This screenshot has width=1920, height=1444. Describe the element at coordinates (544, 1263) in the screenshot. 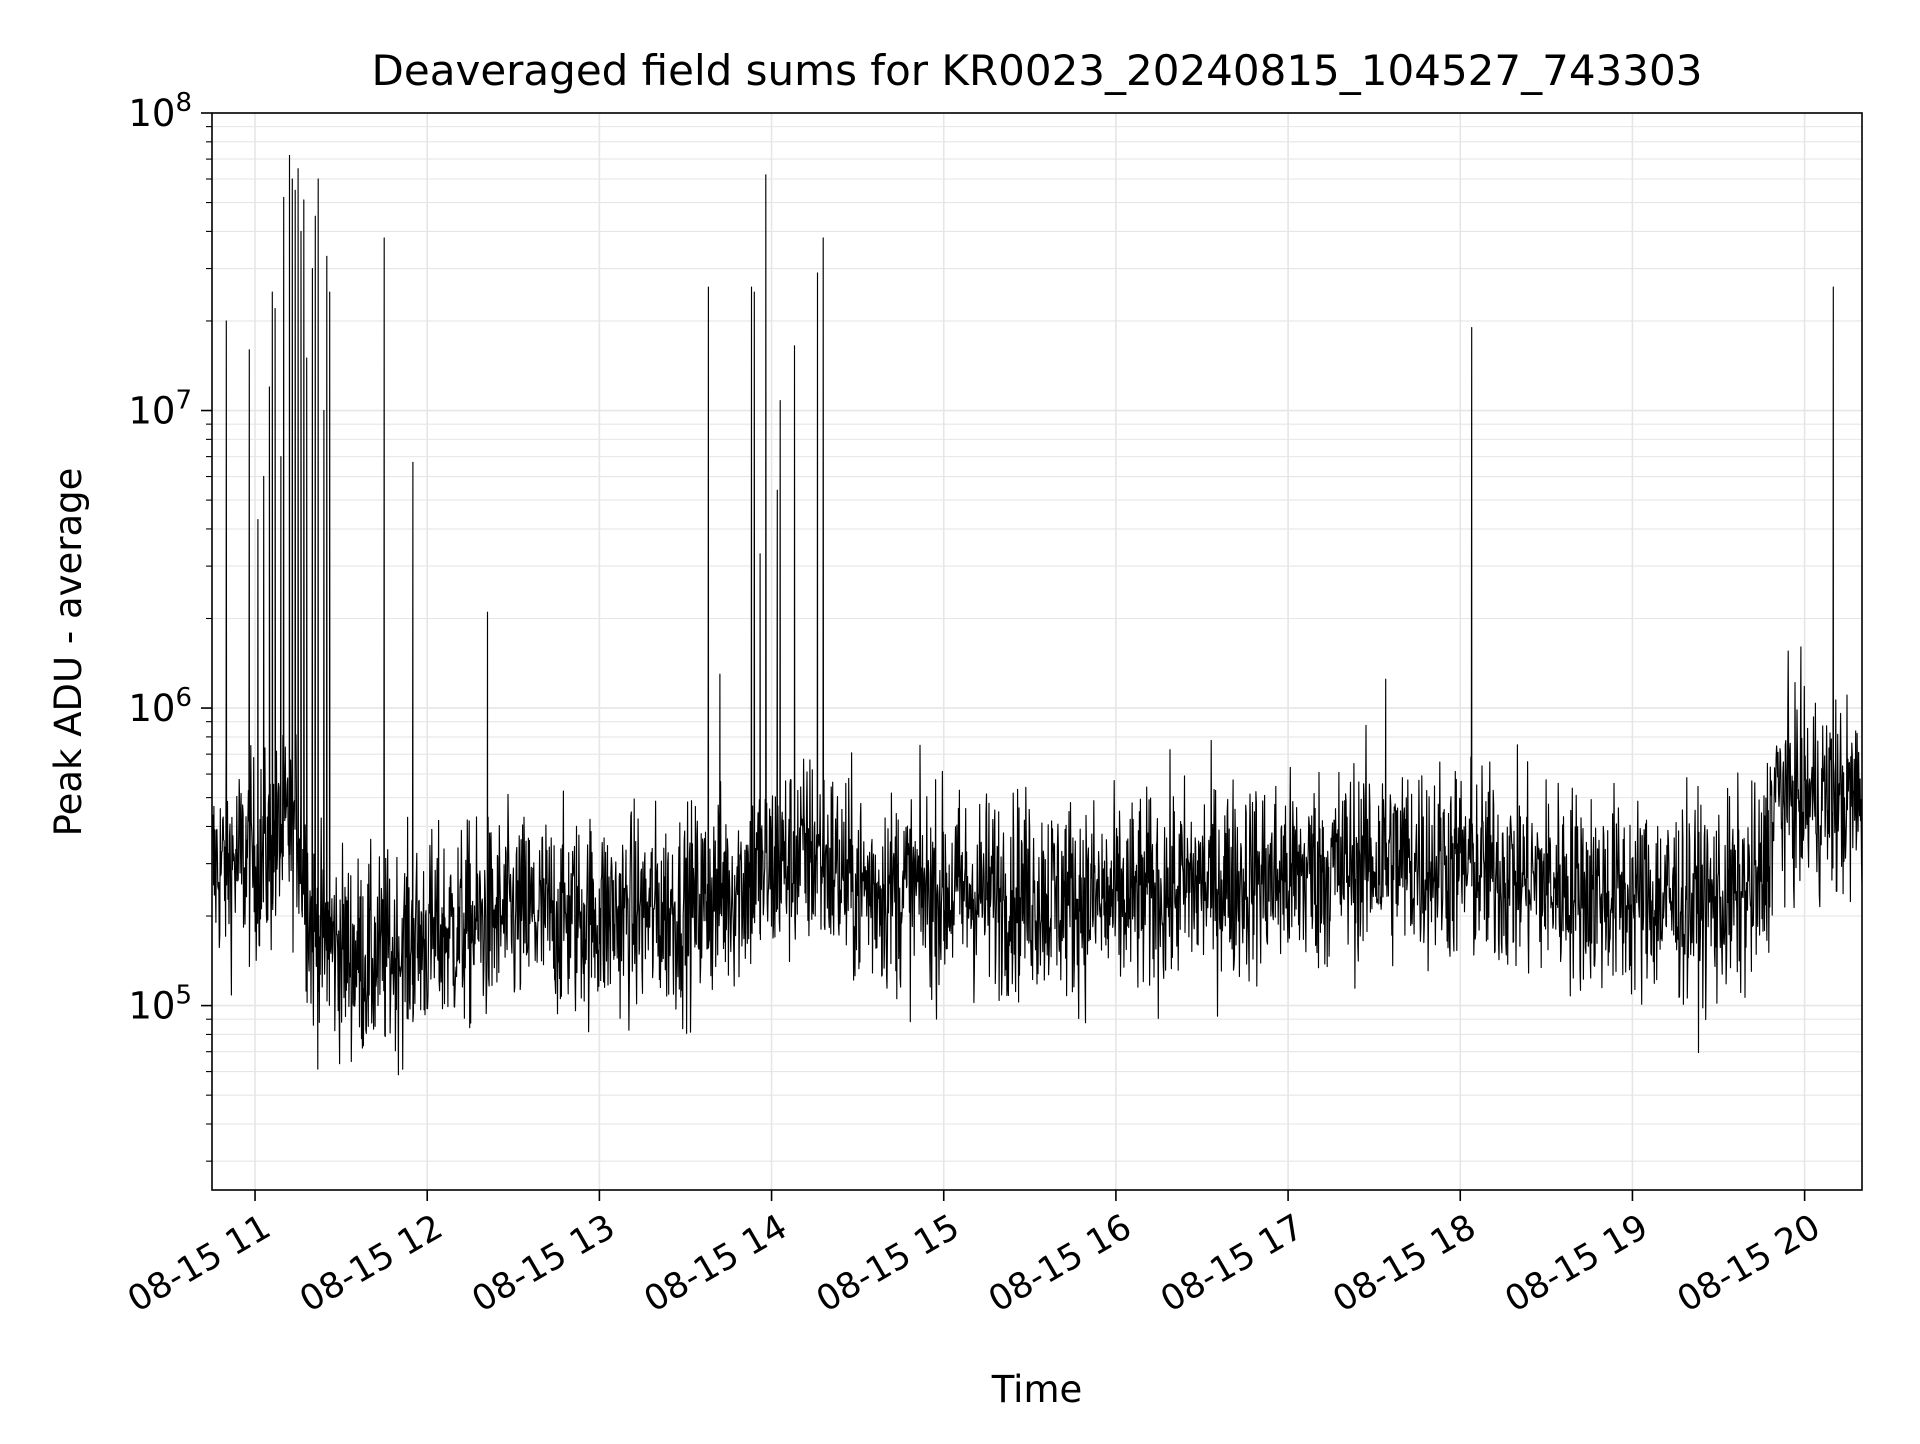

I see `x-tick-label: 08-15 13` at that location.